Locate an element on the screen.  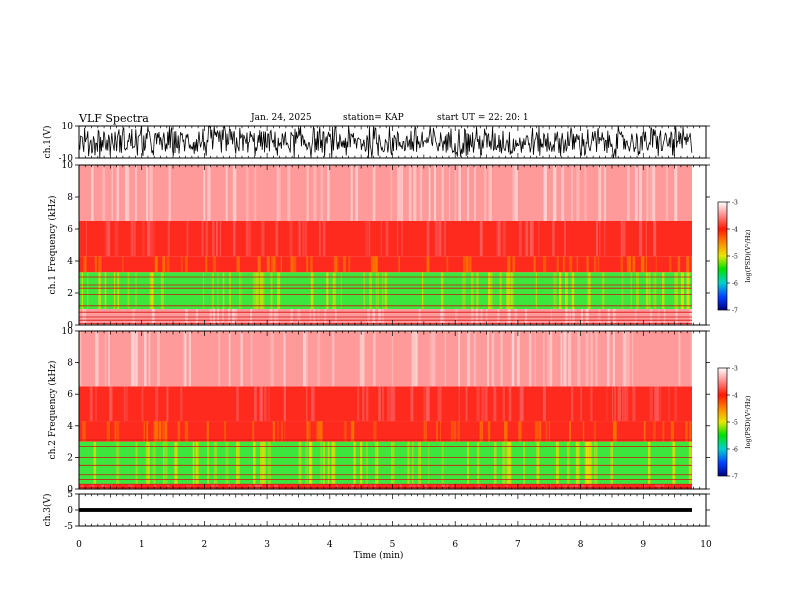
colorbar-tick-label: -5 is located at coordinates (735, 257).